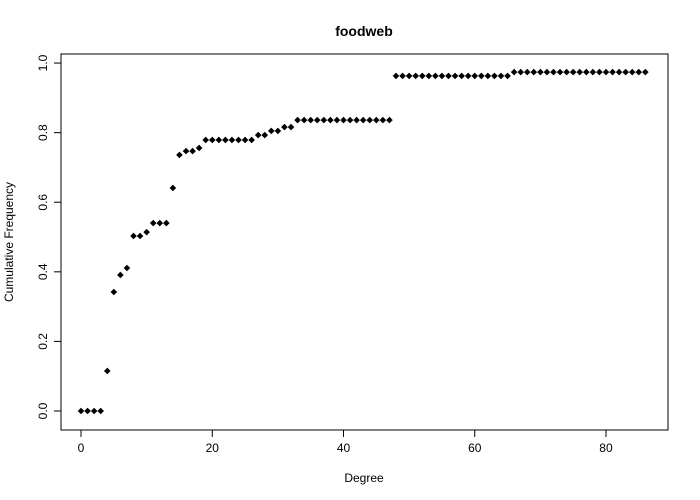  Describe the element at coordinates (43, 341) in the screenshot. I see `y-tick-label: 0.2` at that location.